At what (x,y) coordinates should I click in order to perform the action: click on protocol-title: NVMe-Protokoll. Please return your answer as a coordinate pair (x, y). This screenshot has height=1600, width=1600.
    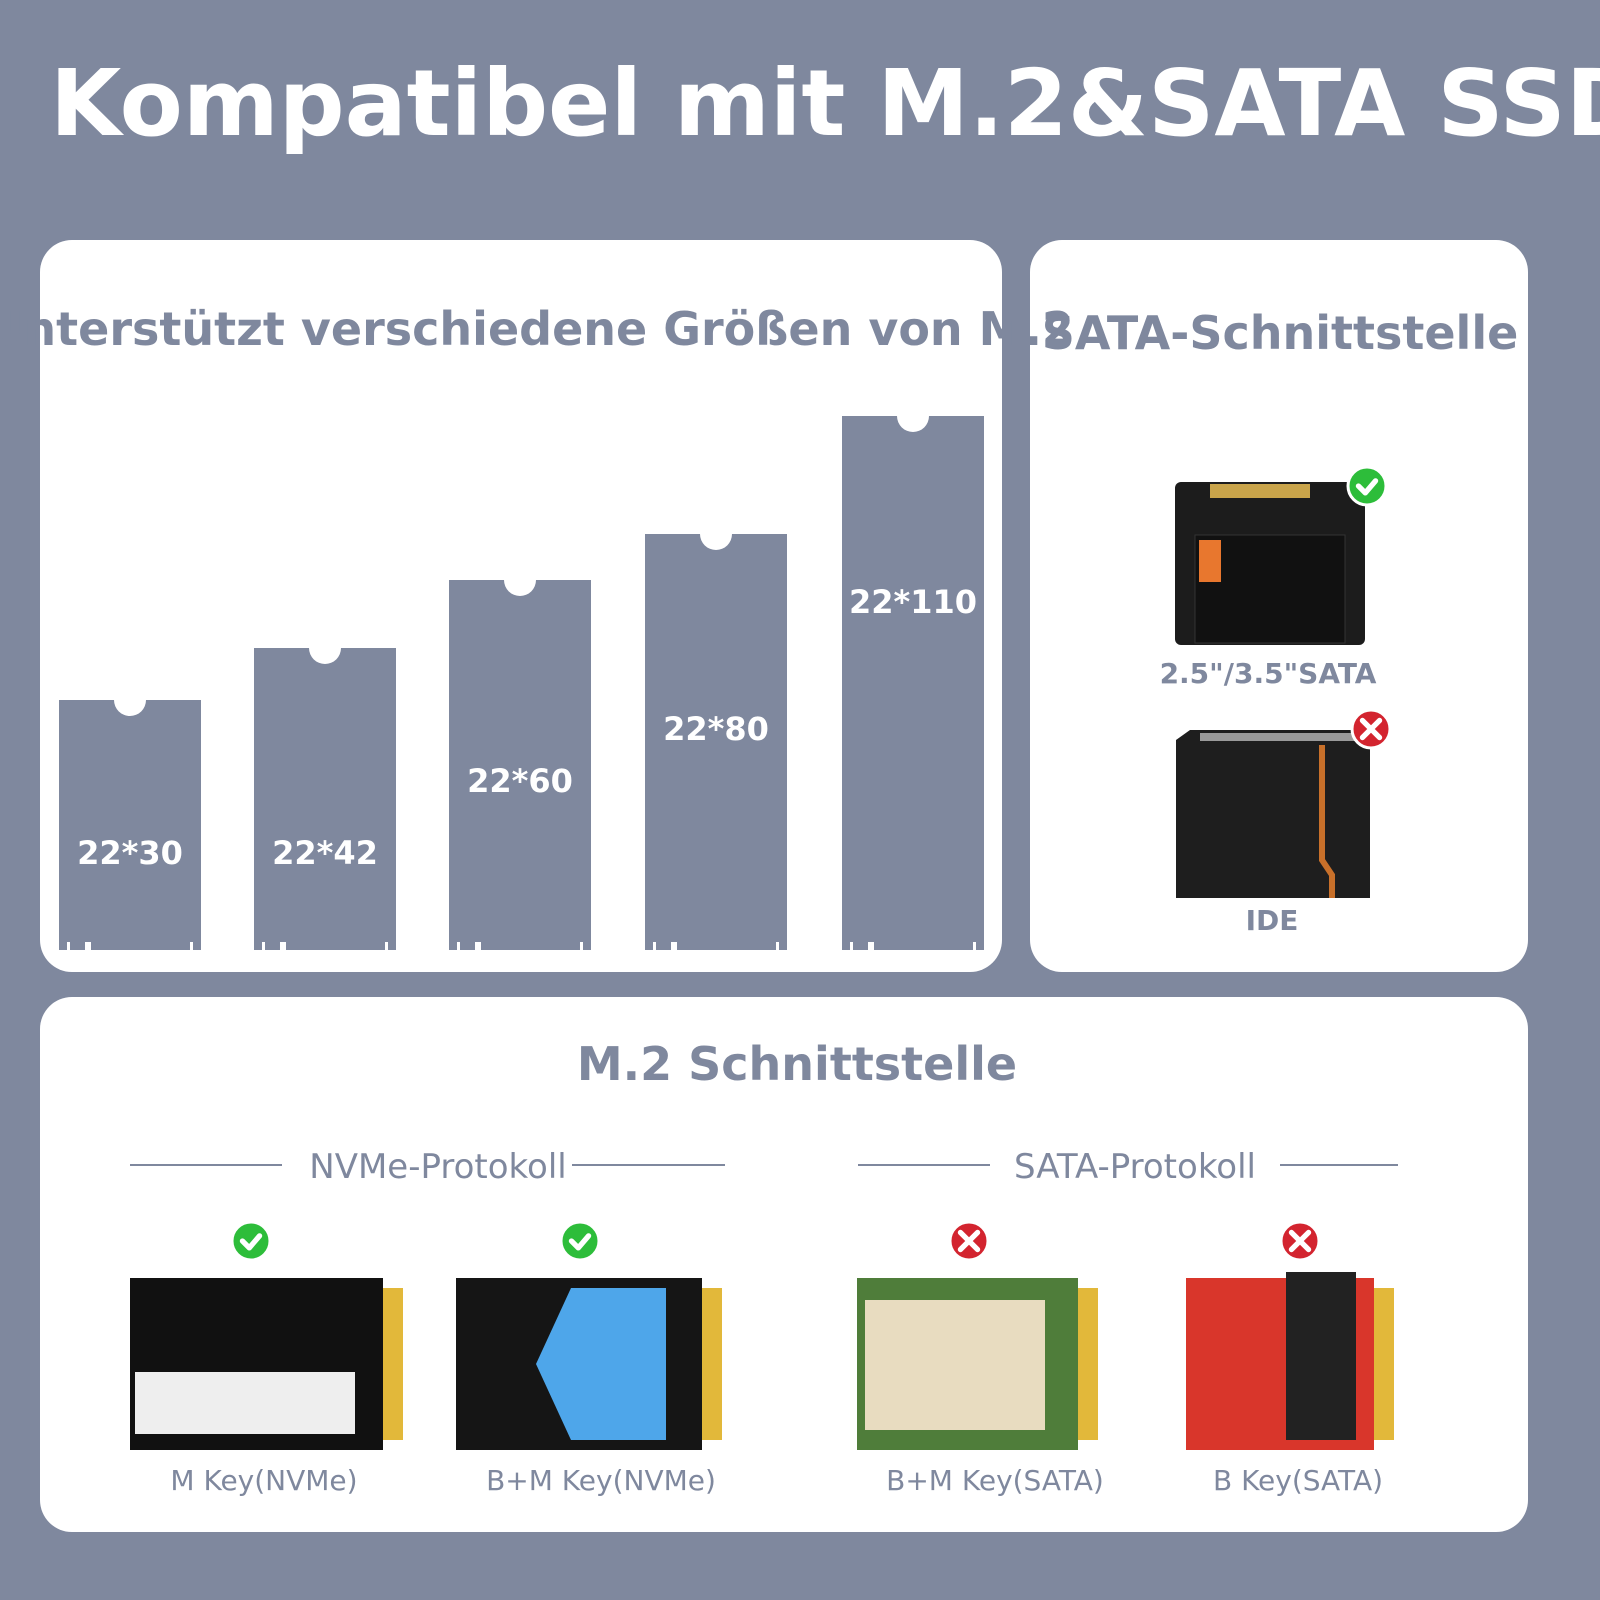
    Looking at the image, I should click on (437, 1167).